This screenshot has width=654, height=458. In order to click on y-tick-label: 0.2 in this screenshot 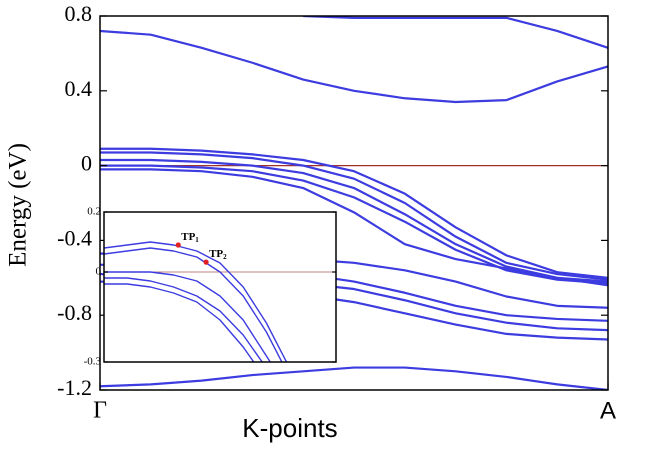, I will do `click(94, 212)`.